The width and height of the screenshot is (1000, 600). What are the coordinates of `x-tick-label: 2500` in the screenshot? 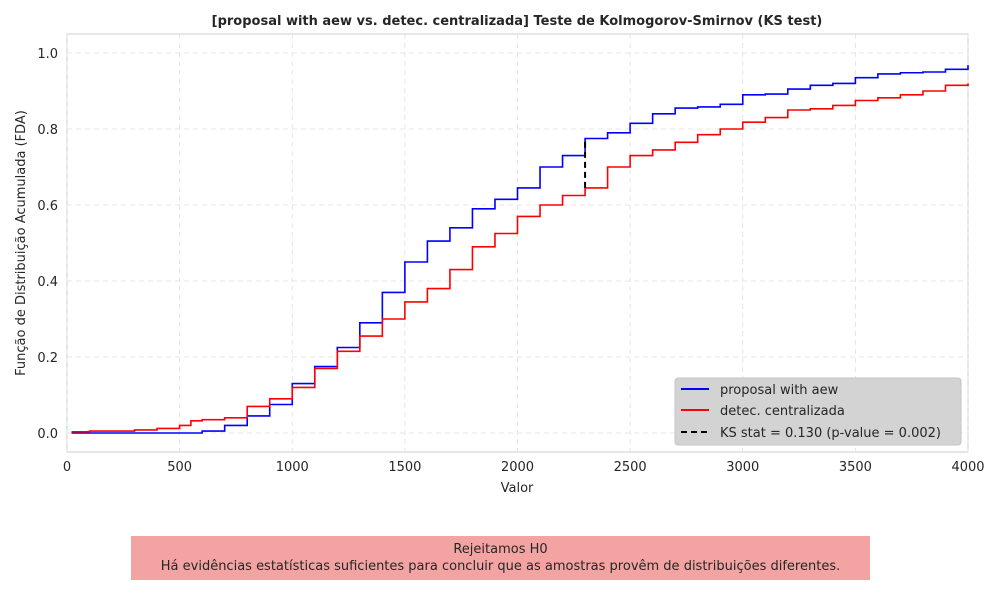 It's located at (630, 467).